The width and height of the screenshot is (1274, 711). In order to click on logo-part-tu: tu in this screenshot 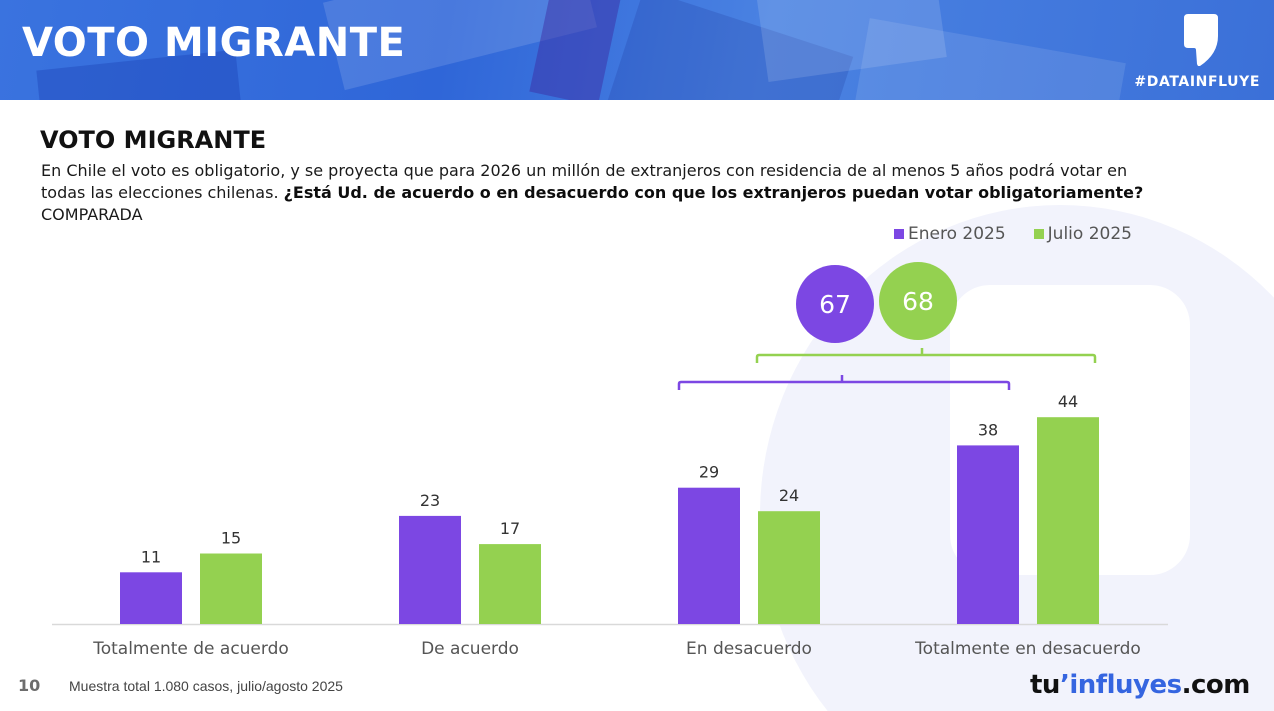, I will do `click(1045, 685)`.